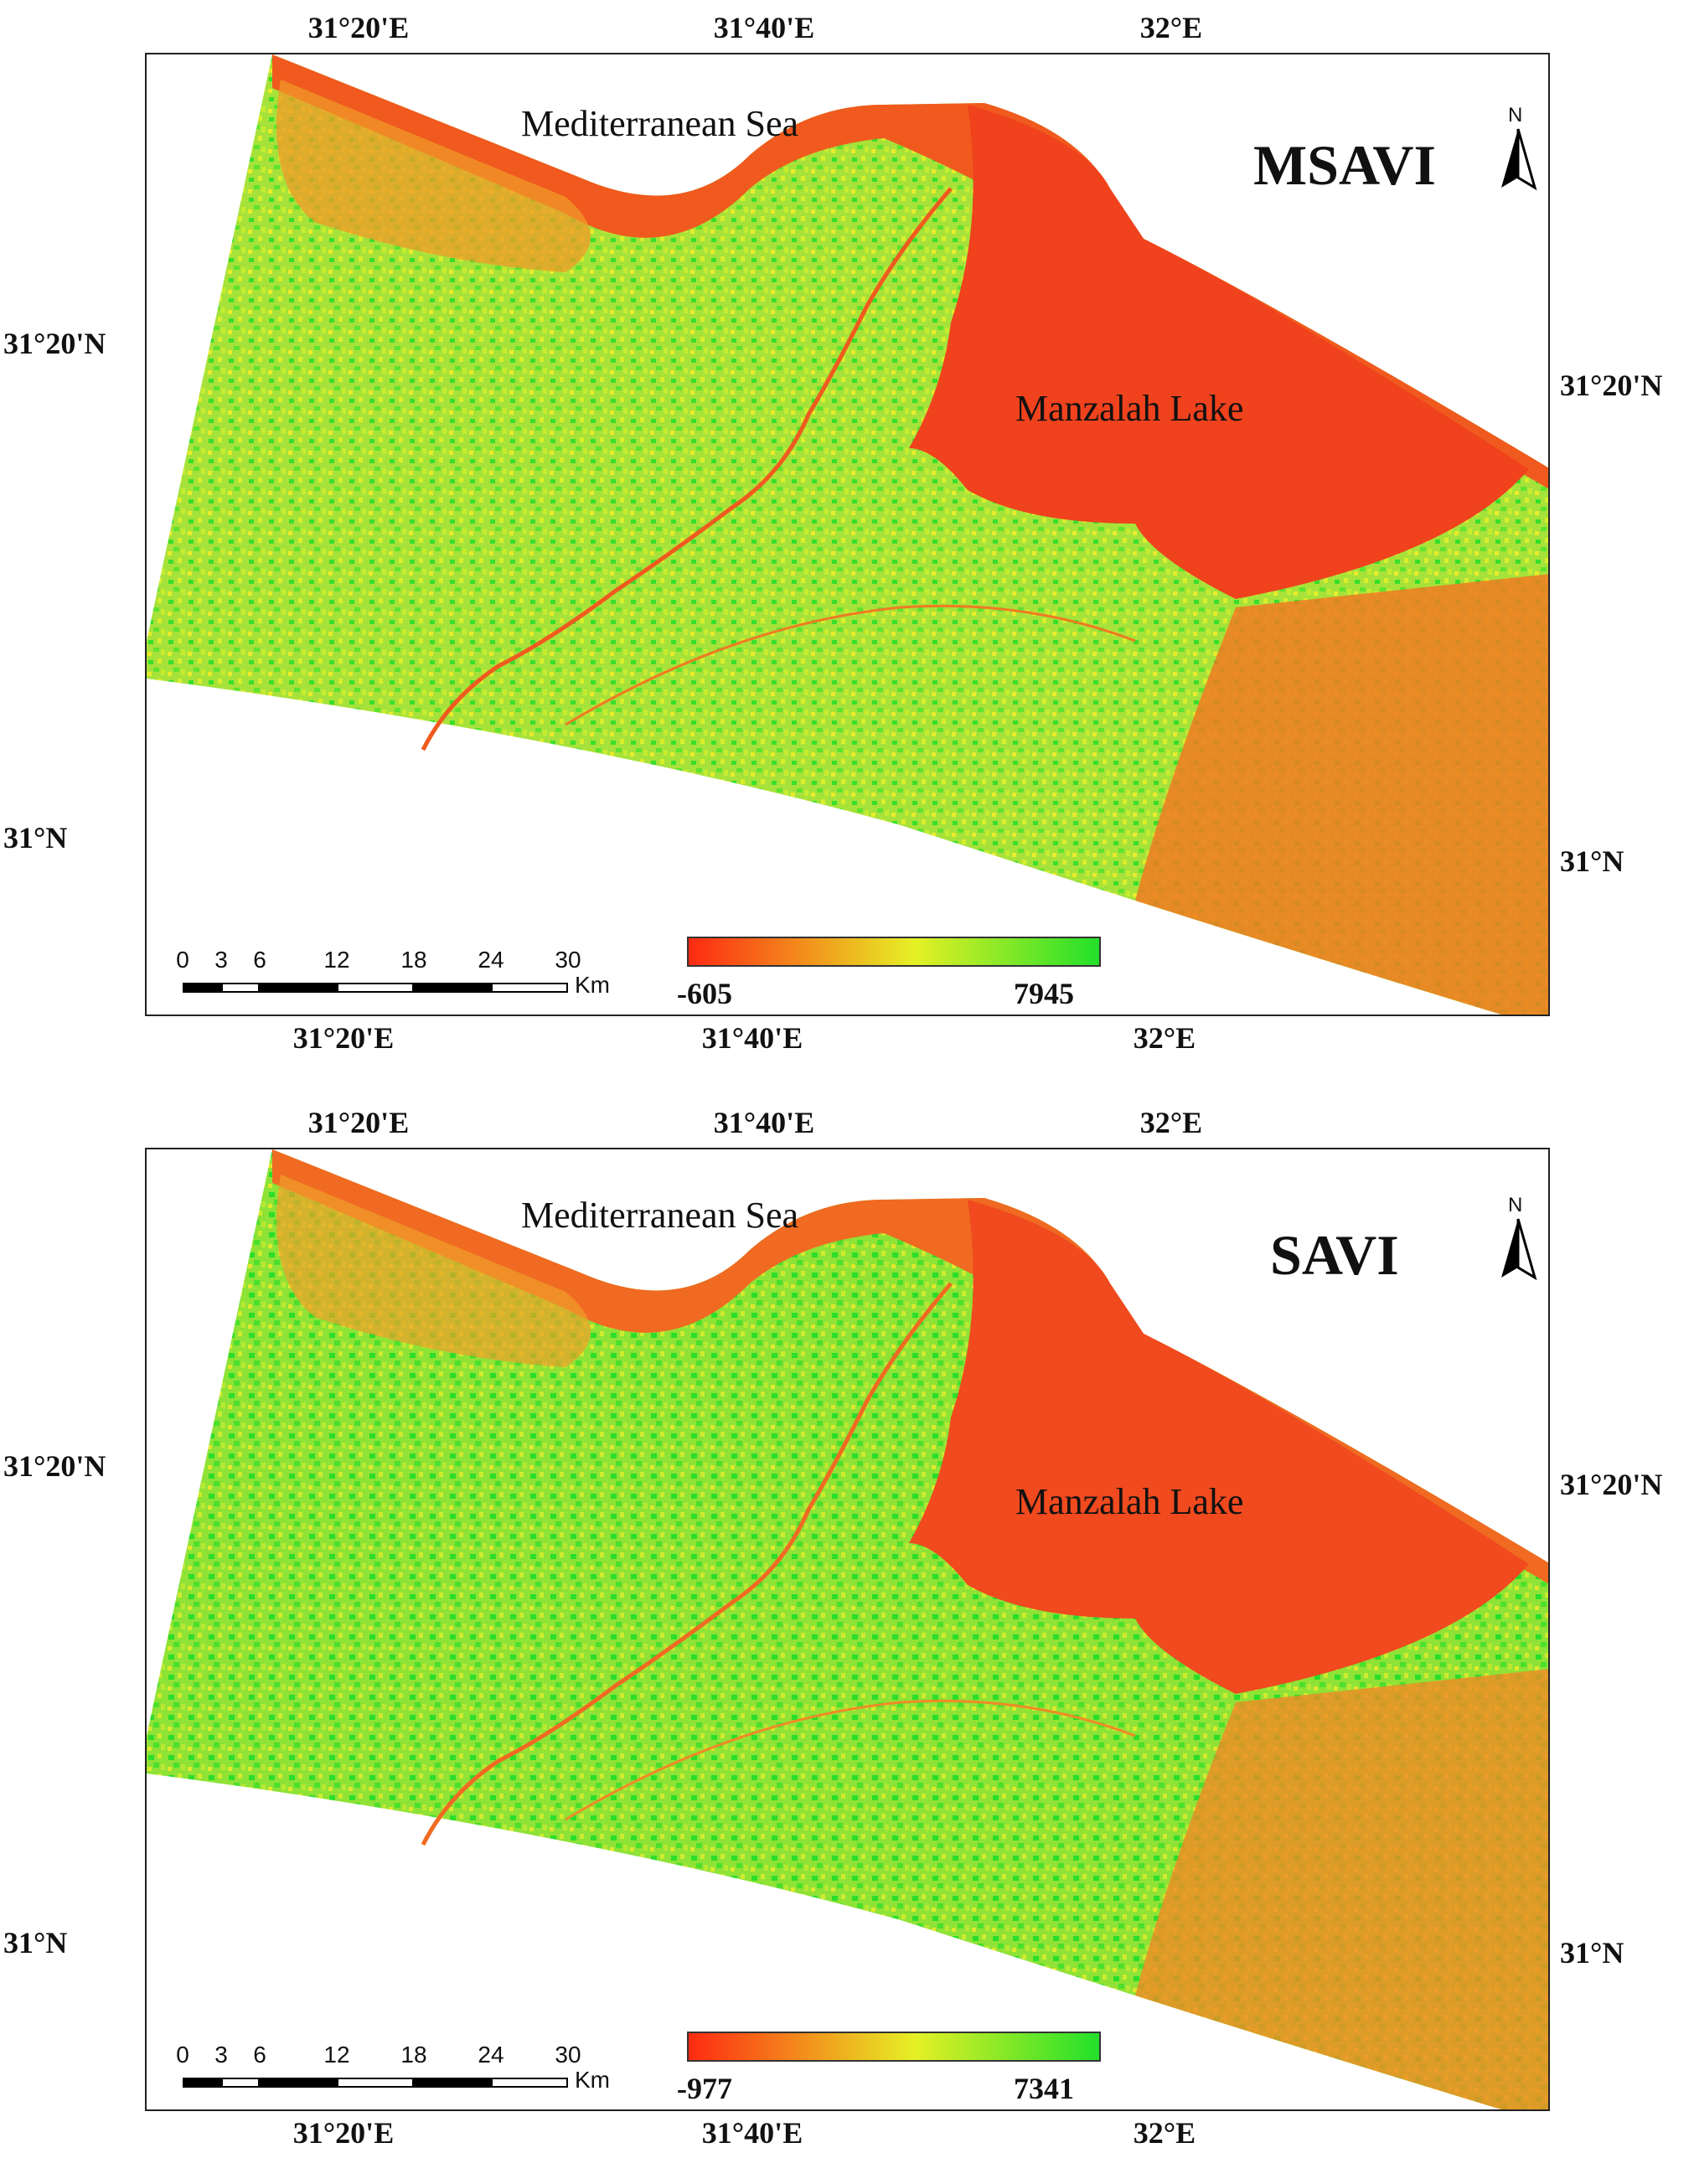 Image resolution: width=1694 pixels, height=2184 pixels. What do you see at coordinates (704, 993) in the screenshot?
I see `legend-min: -605` at bounding box center [704, 993].